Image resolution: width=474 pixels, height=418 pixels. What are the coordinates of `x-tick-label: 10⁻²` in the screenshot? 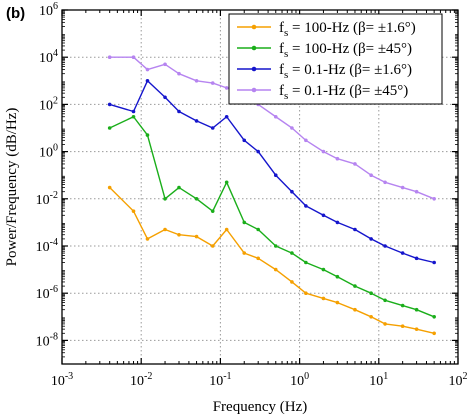 It's located at (141, 380).